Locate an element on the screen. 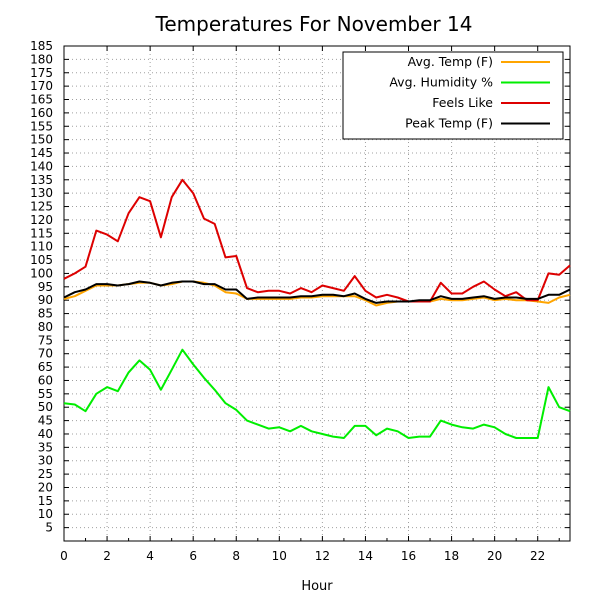 This screenshot has height=600, width=600. x-tick-label: 10 is located at coordinates (279, 556).